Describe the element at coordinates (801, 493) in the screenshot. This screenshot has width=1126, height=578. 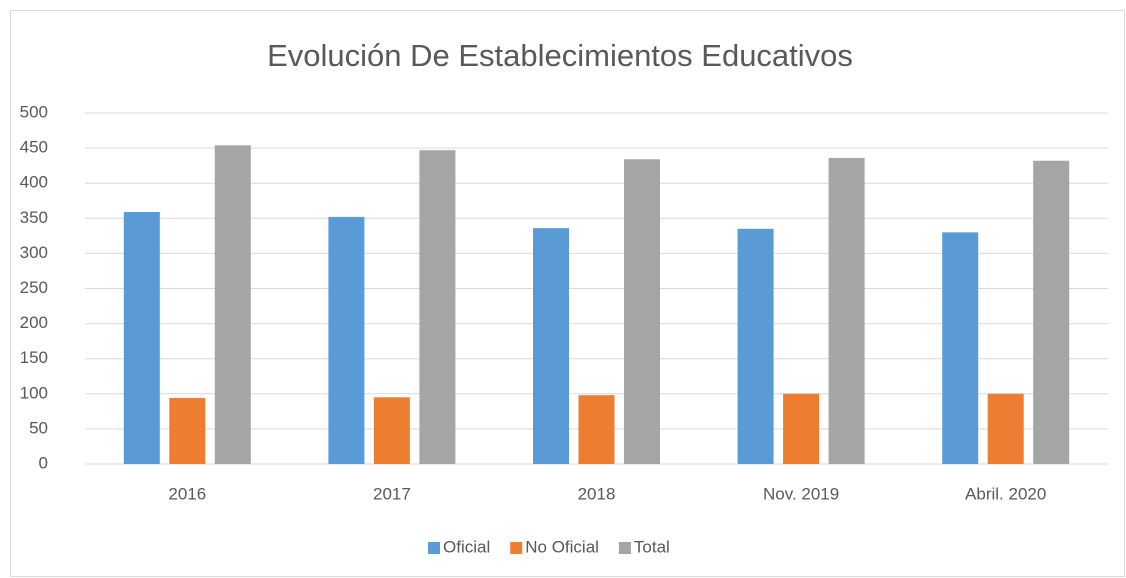
I see `x-tick-label: Nov. 2019` at that location.